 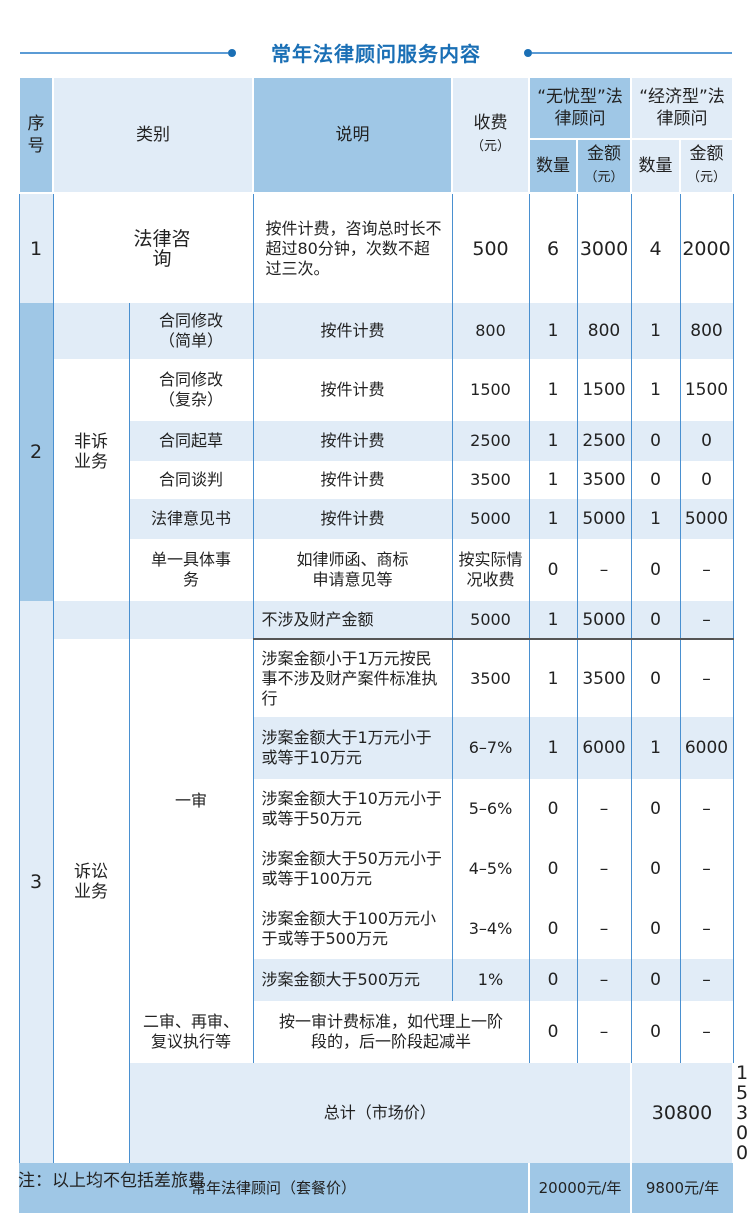 What do you see at coordinates (232, 53) in the screenshot?
I see `dot` at bounding box center [232, 53].